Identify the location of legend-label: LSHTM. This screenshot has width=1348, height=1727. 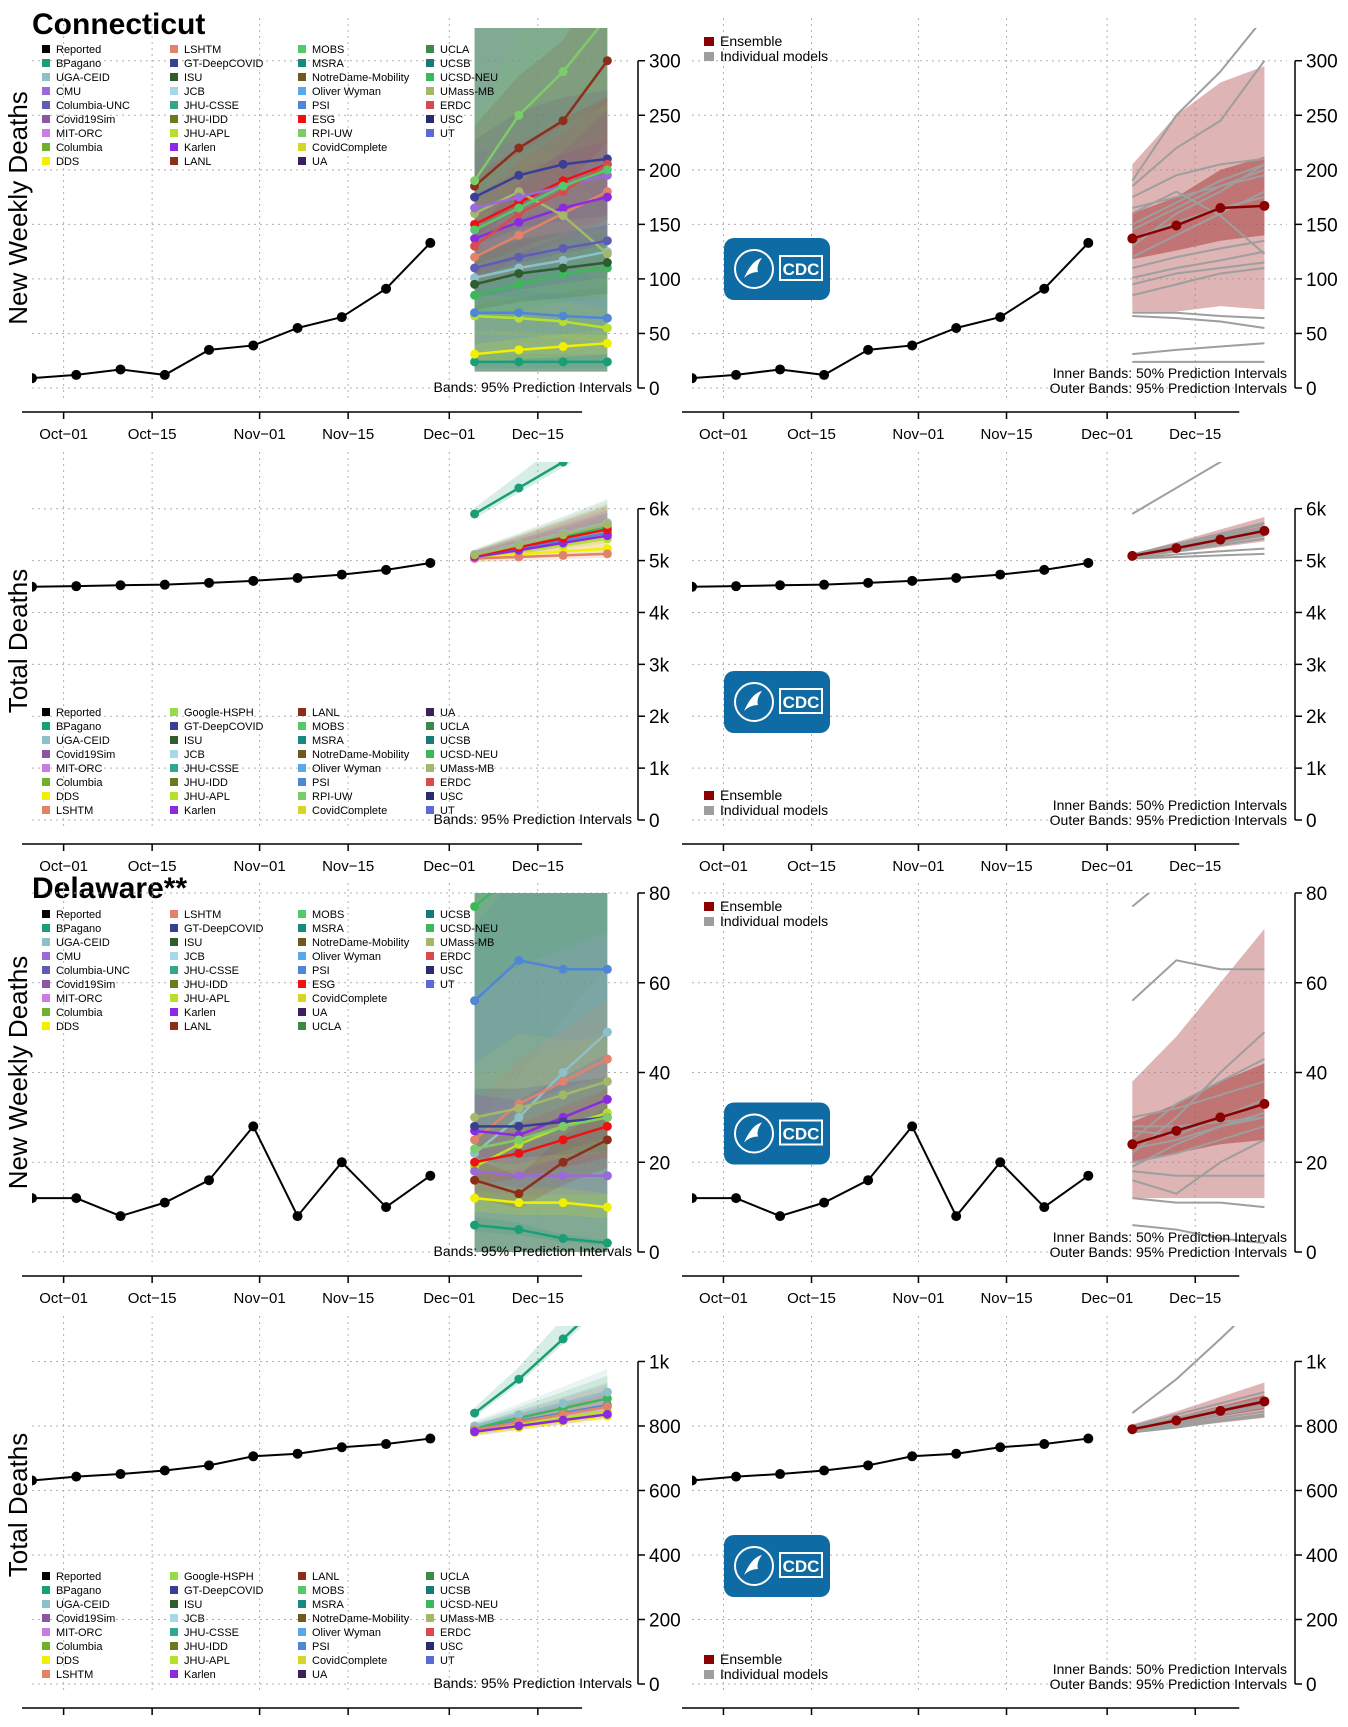
(202, 50).